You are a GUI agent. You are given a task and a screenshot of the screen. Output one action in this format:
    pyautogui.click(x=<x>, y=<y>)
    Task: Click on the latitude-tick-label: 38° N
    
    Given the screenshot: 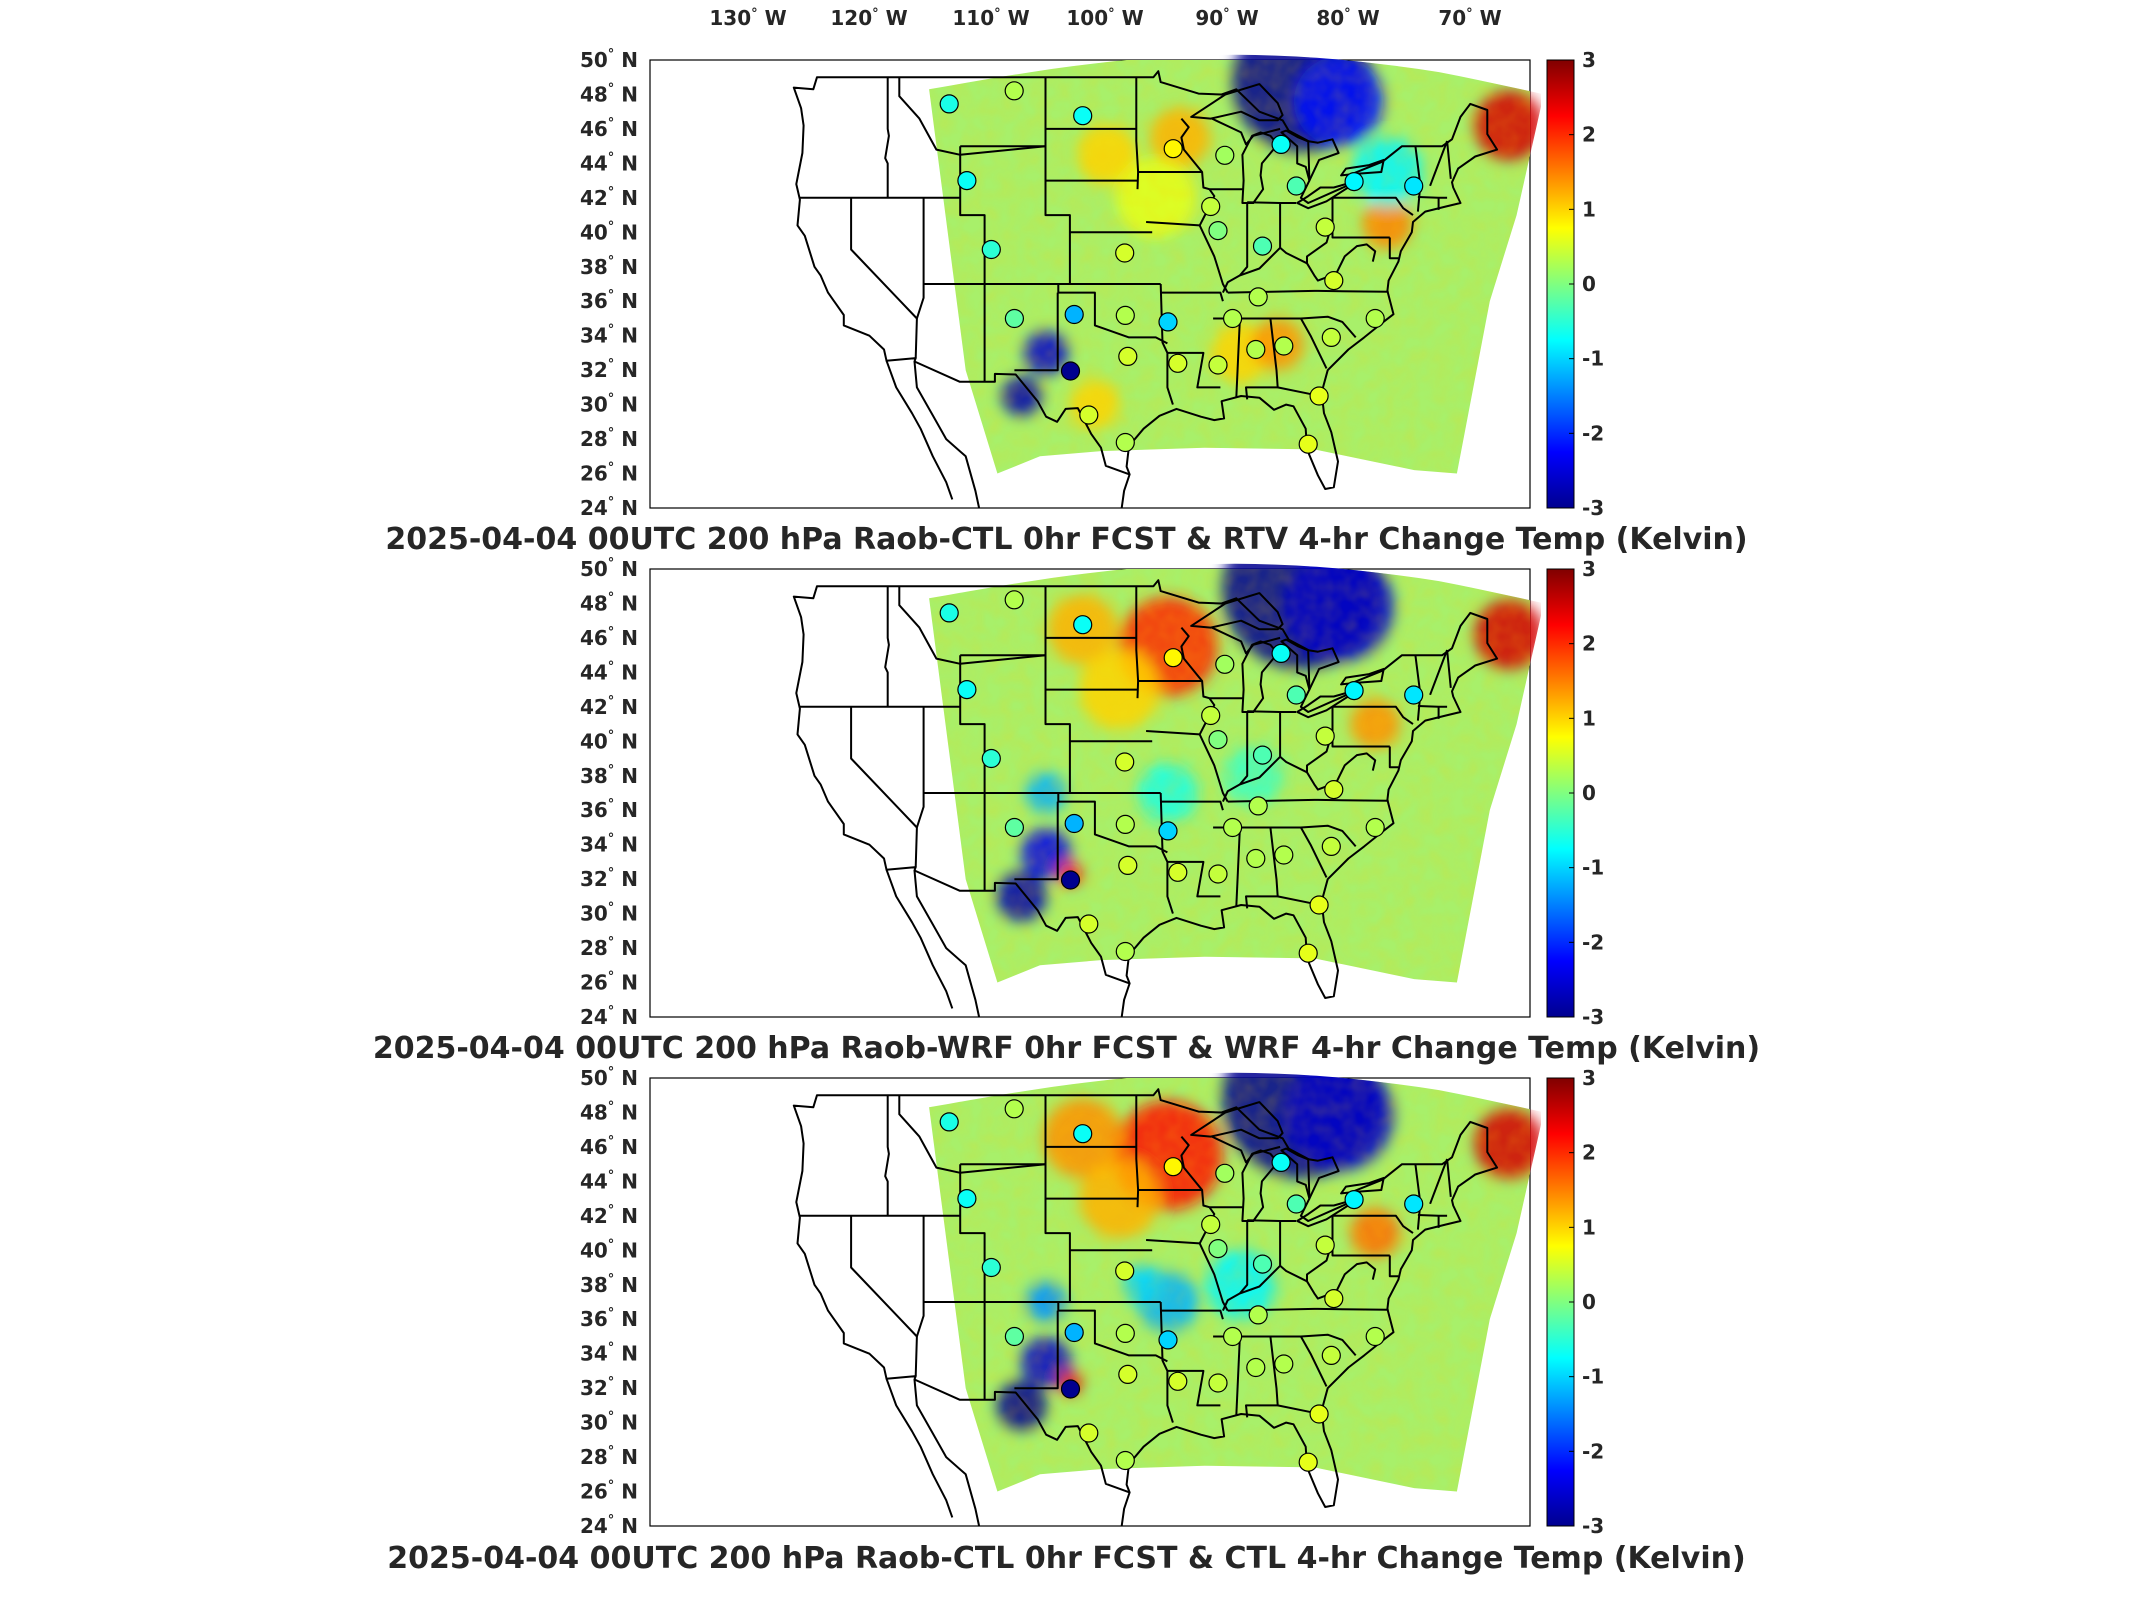 What is the action you would take?
    pyautogui.click(x=609, y=266)
    